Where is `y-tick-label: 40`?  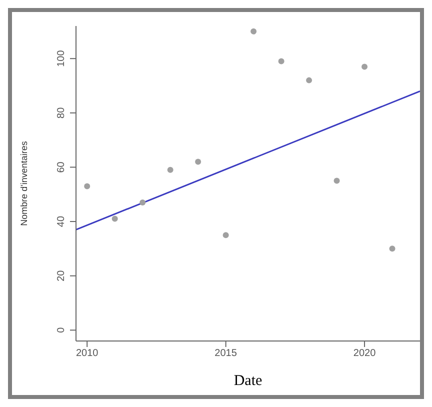 y-tick-label: 40 is located at coordinates (61, 222).